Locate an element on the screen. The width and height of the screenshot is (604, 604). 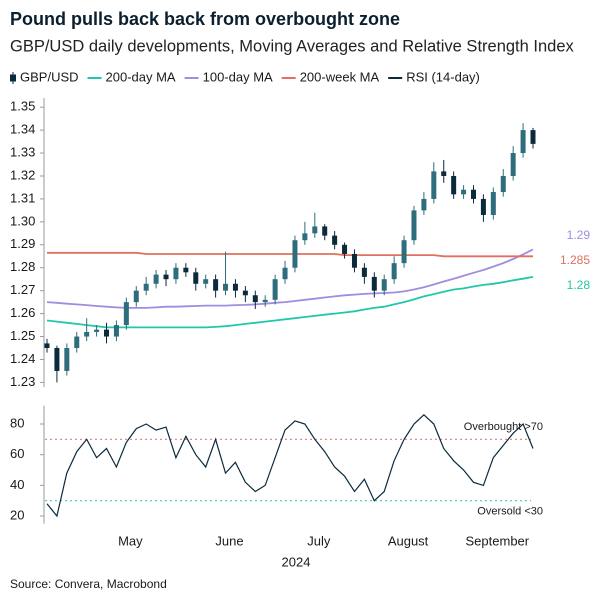
legend-label: GBP/USD is located at coordinates (49, 76).